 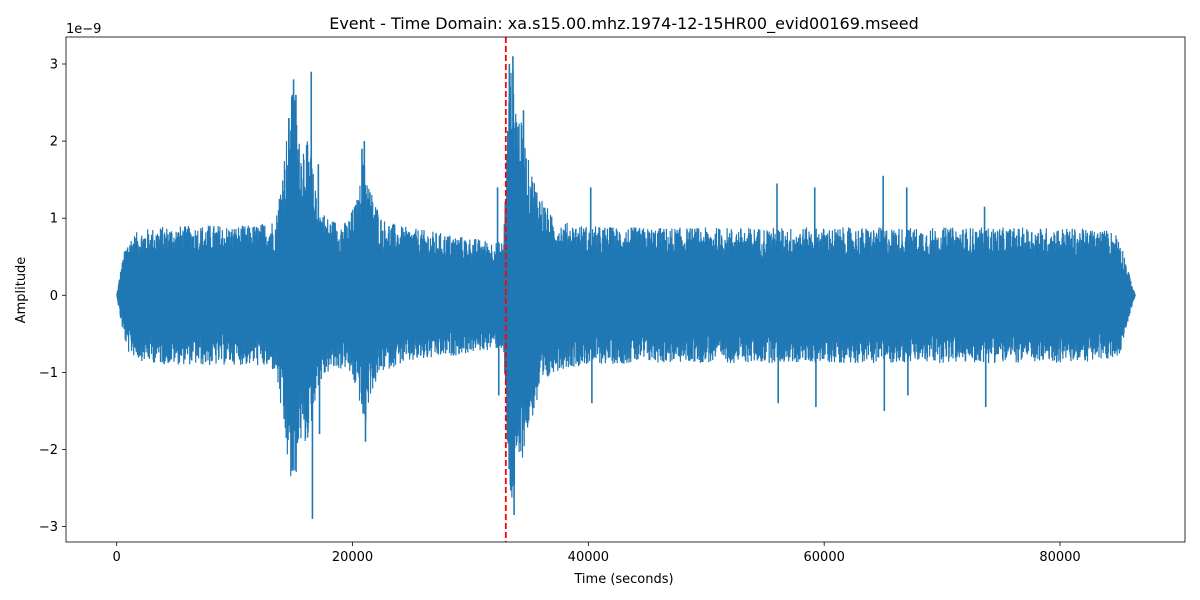 I want to click on x-tick-label: 60000, so click(x=824, y=557).